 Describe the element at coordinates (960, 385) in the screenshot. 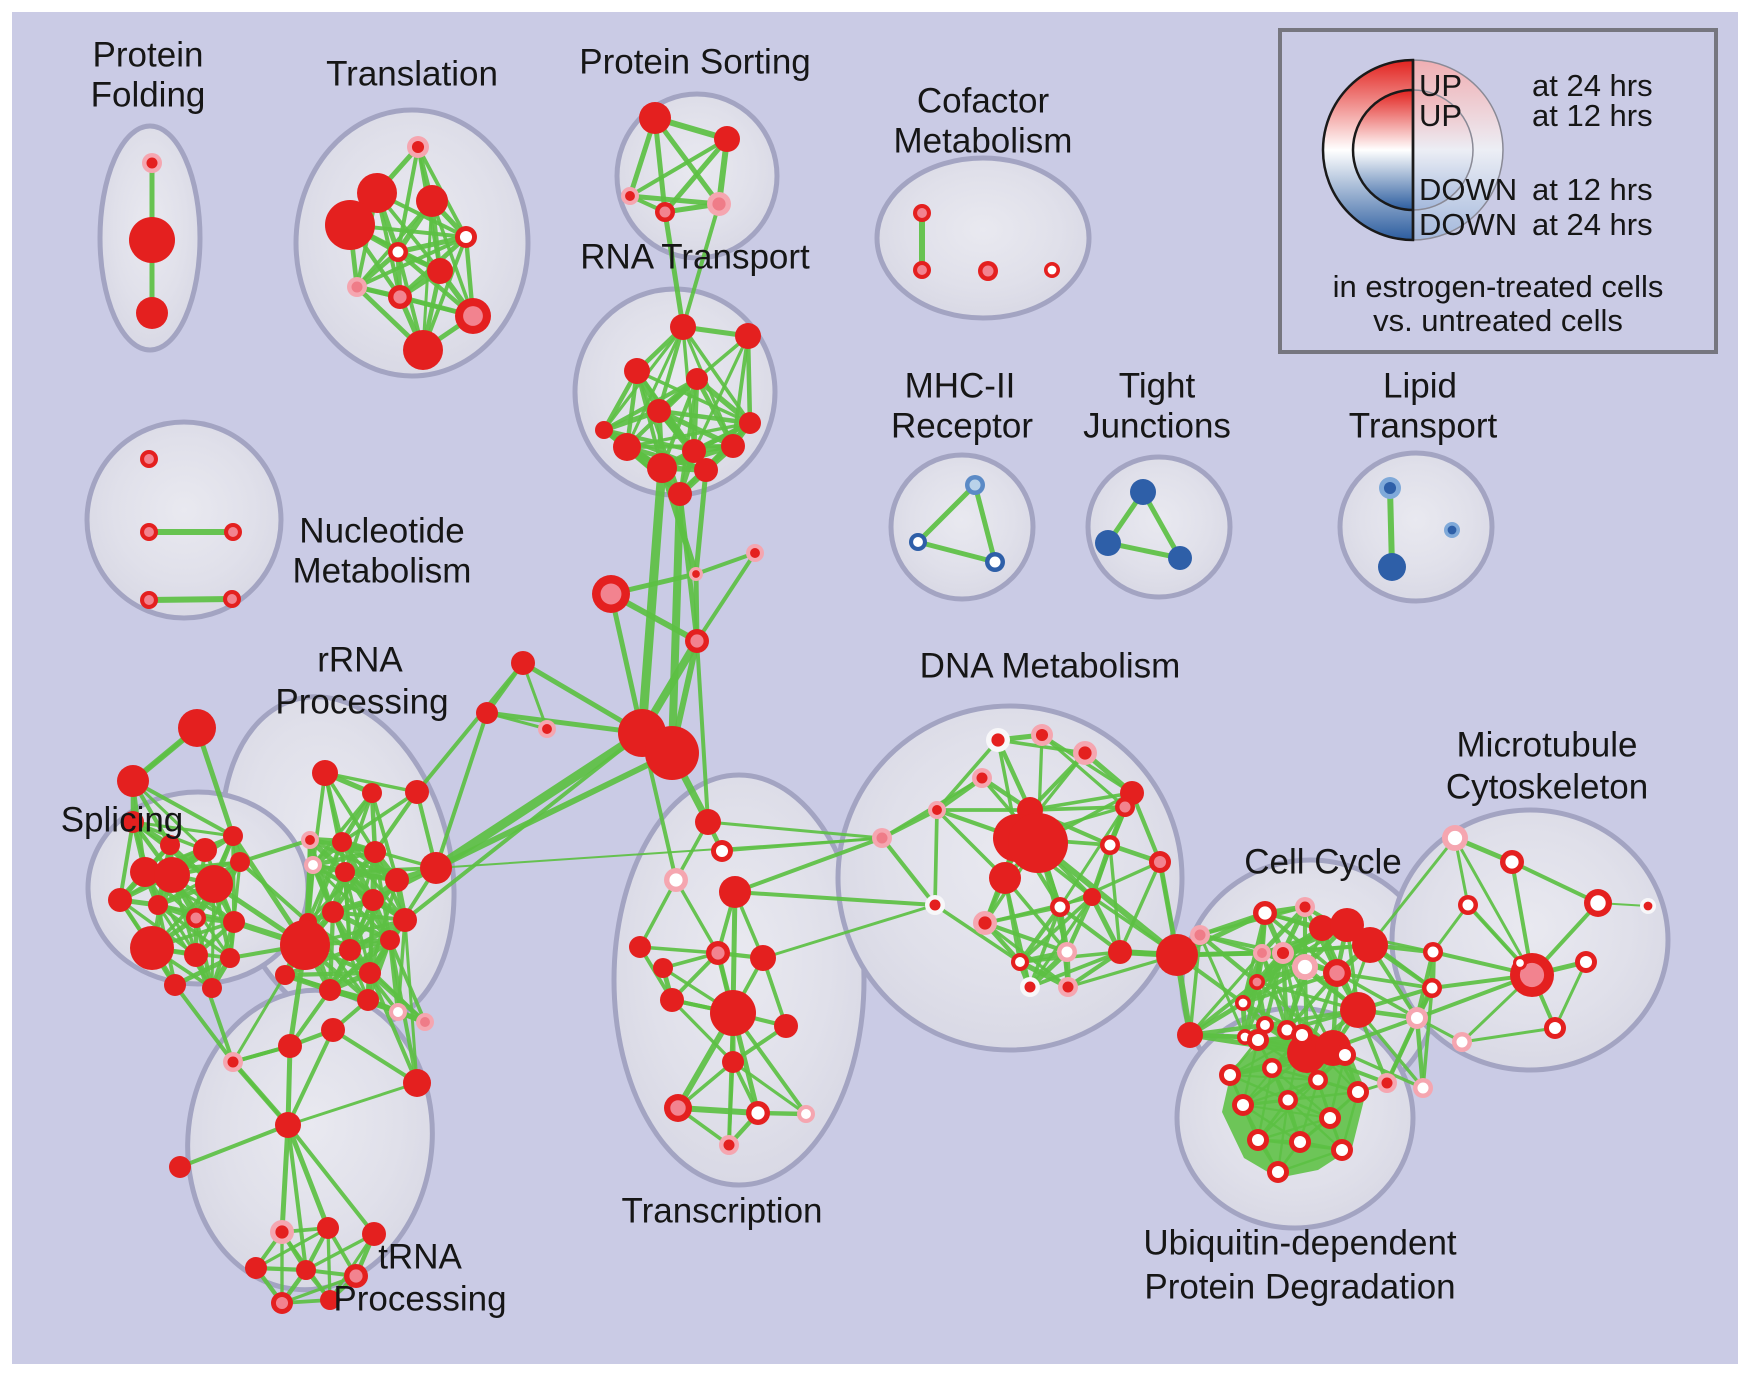

I see `cluster-label-mh: MHC-II` at that location.